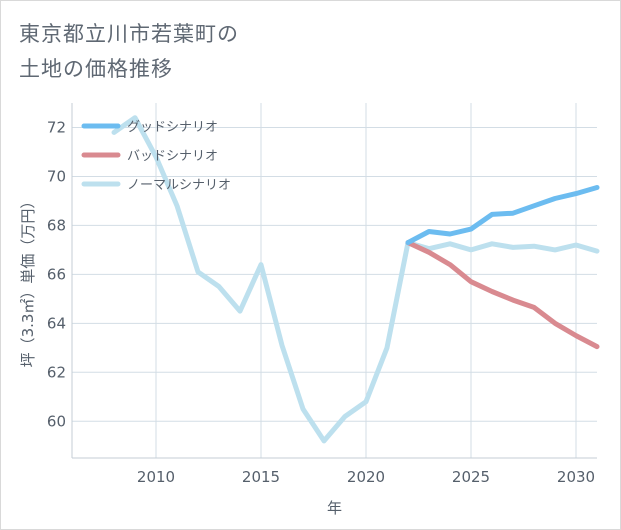 The image size is (621, 530). What do you see at coordinates (366, 477) in the screenshot?
I see `x-tick-label-2020: 2020` at bounding box center [366, 477].